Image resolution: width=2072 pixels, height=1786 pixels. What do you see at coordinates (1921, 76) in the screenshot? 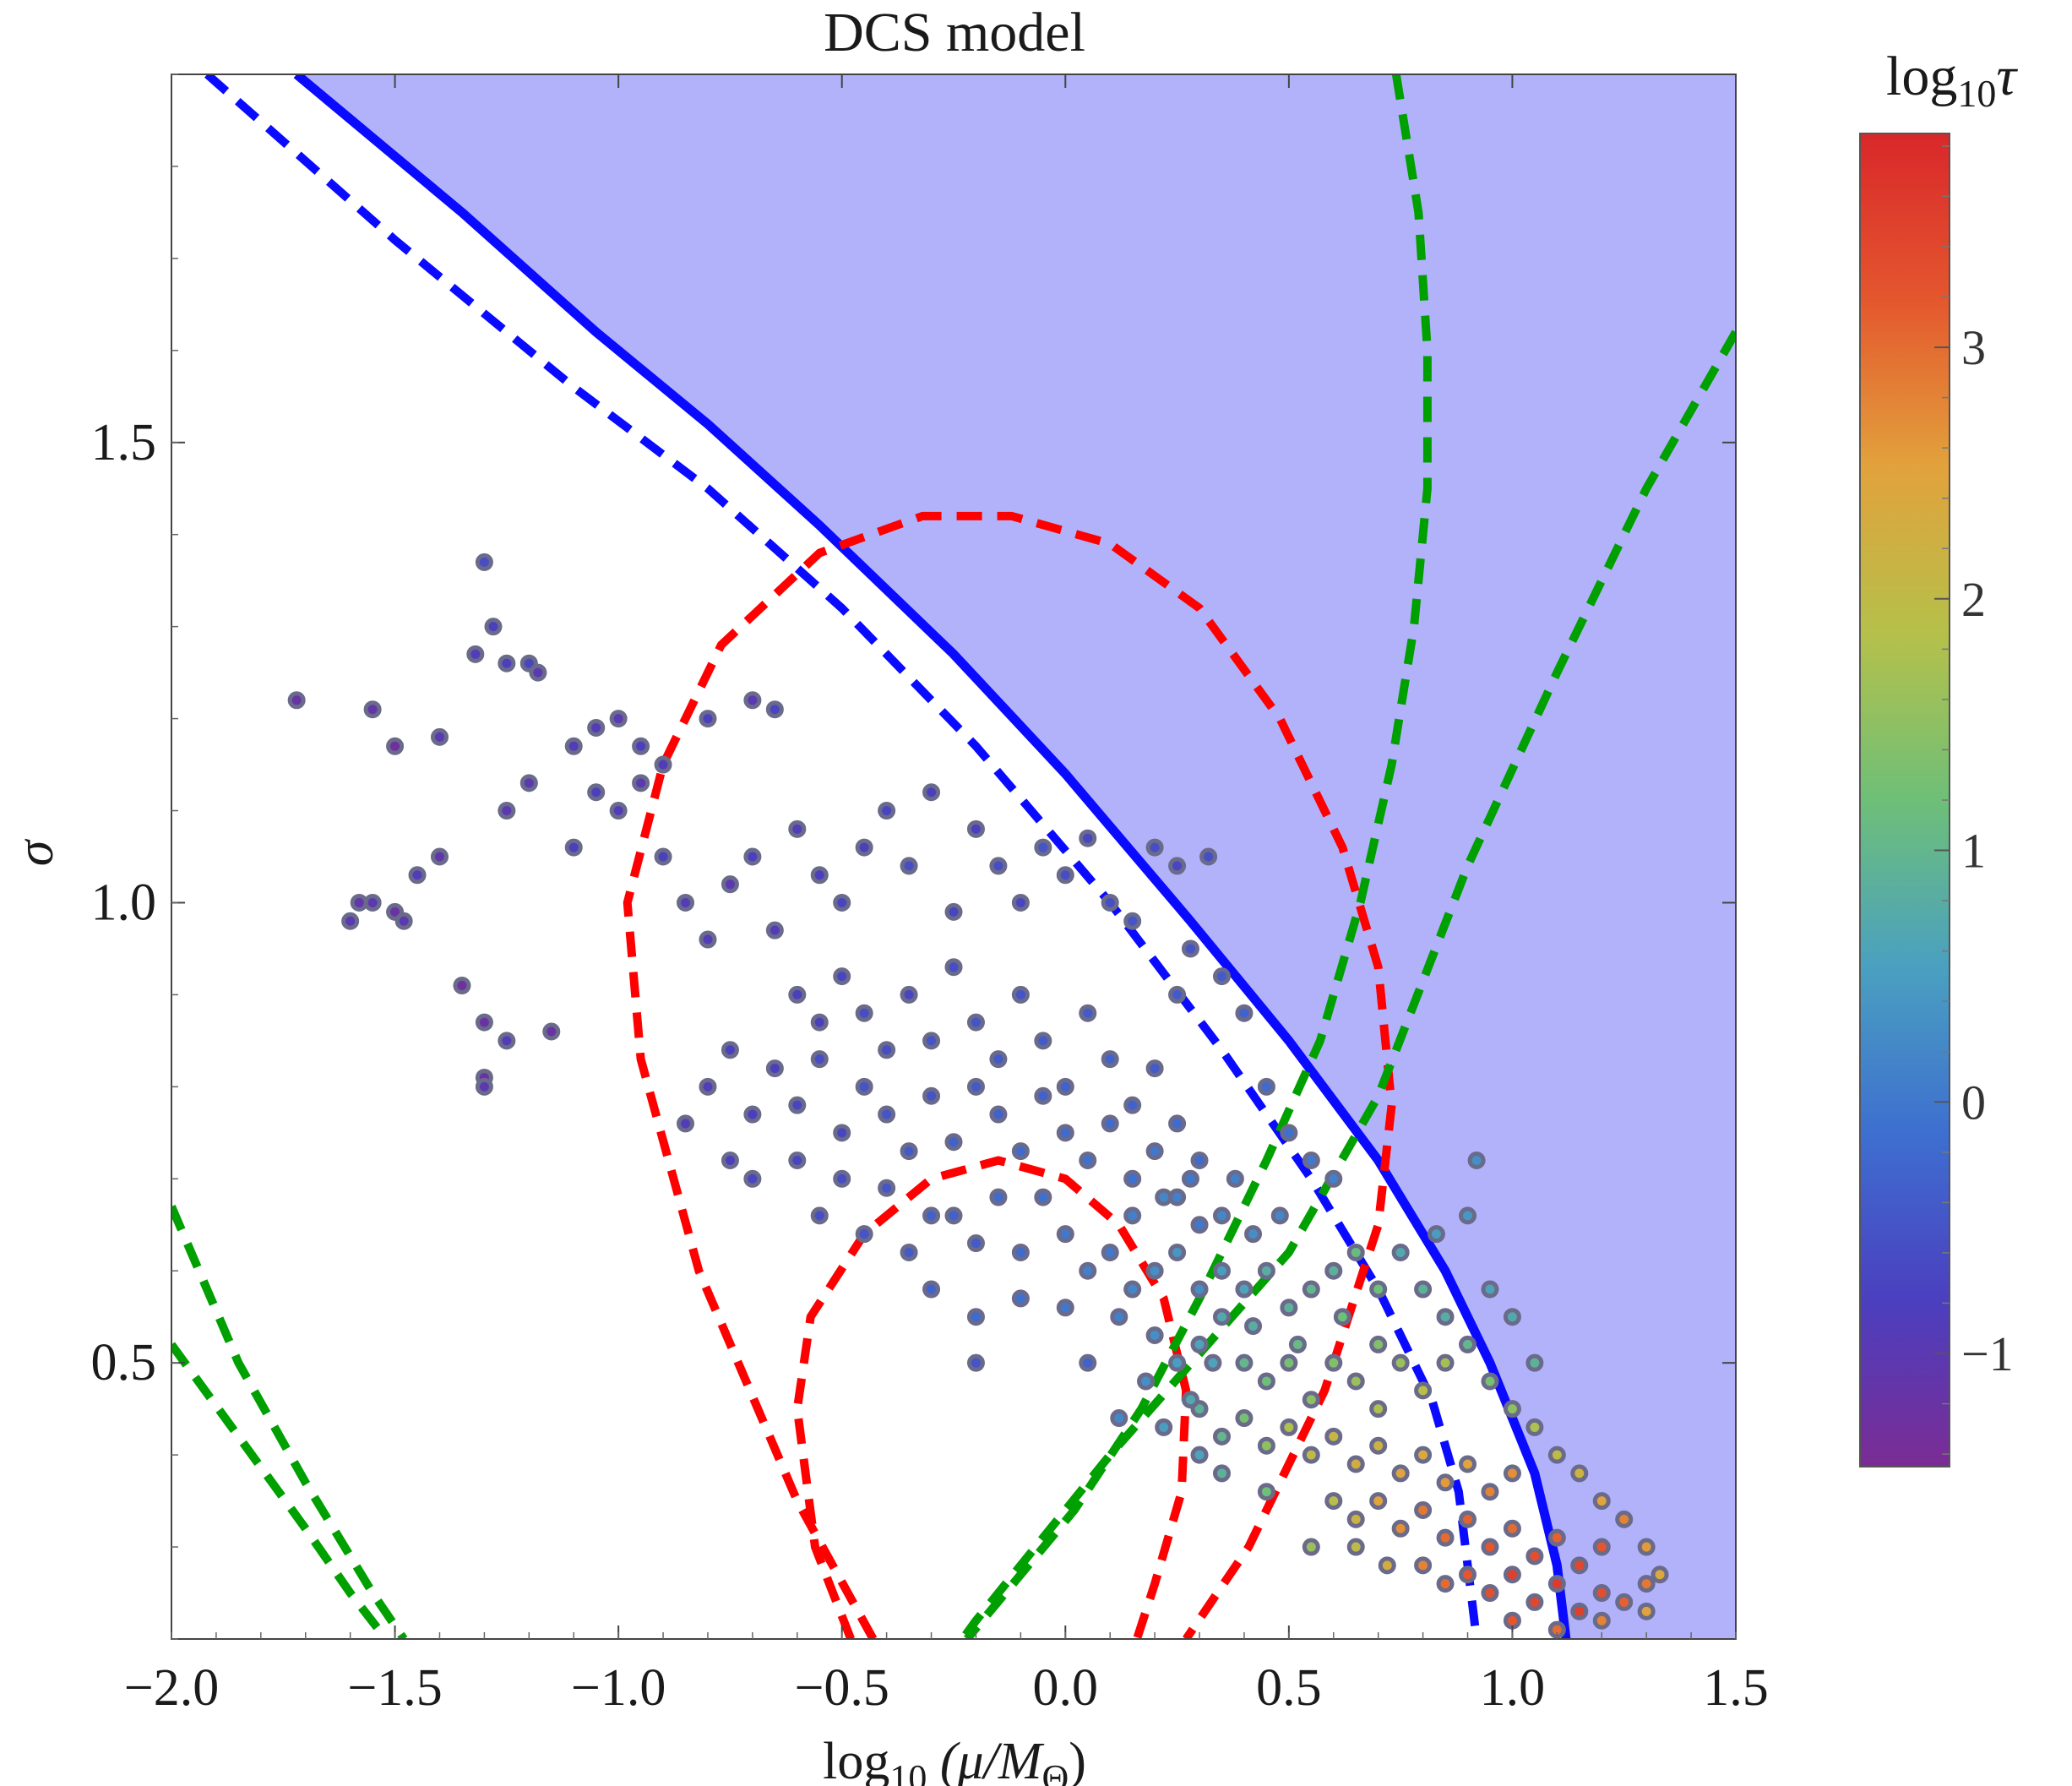
I see `colorbar-label-base: log` at bounding box center [1921, 76].